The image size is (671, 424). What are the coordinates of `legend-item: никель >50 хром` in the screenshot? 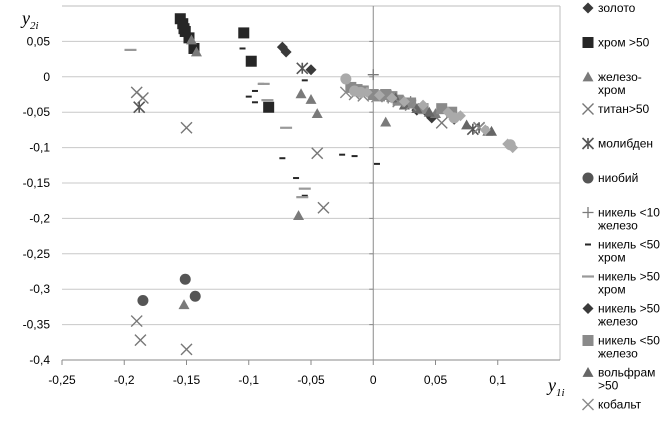 It's located at (621, 283).